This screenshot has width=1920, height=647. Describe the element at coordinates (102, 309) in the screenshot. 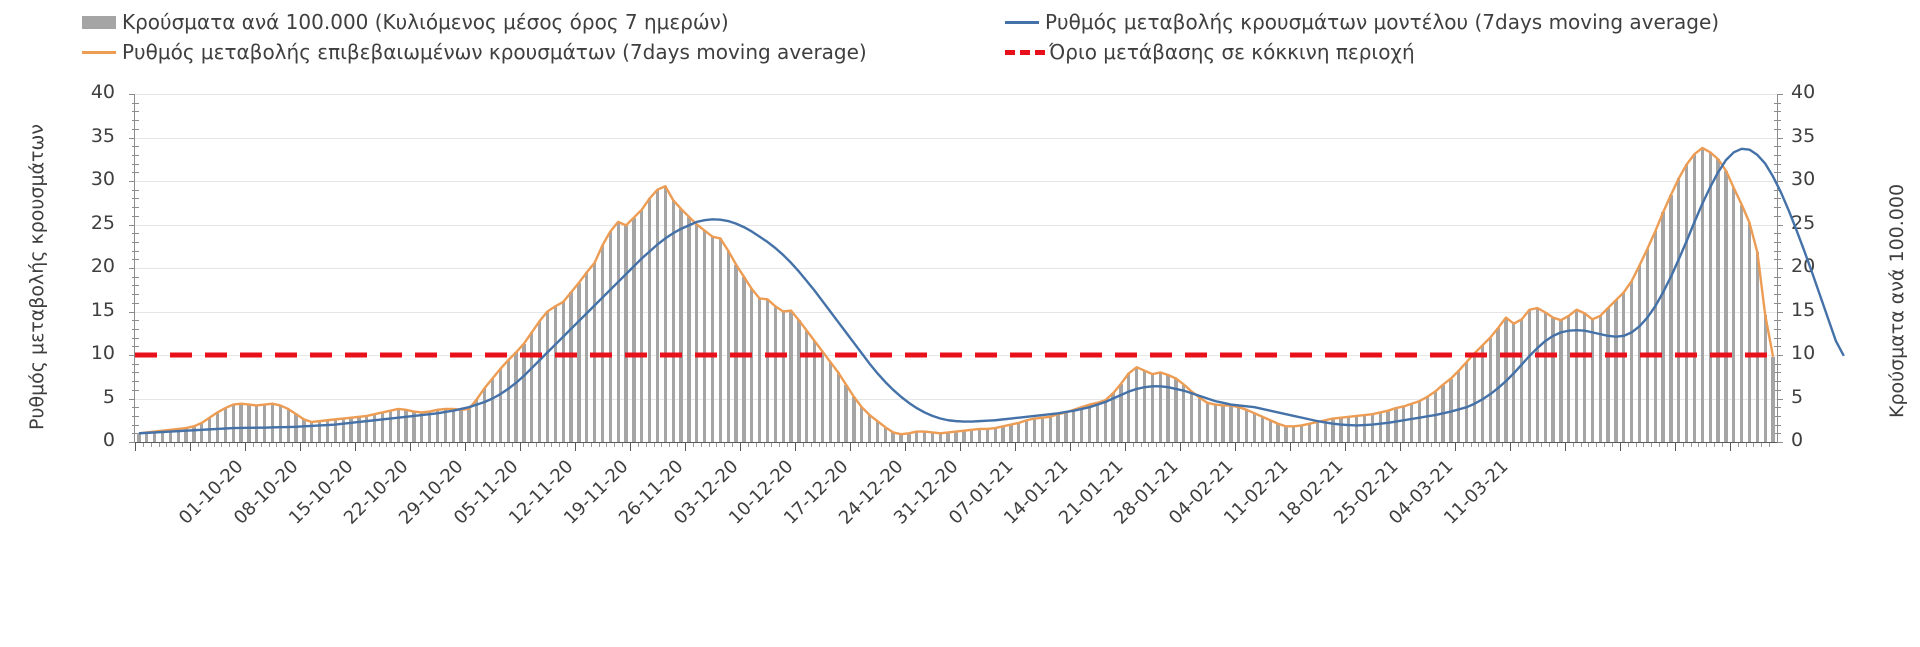

I see `y-axis-tick-label: 15` at that location.